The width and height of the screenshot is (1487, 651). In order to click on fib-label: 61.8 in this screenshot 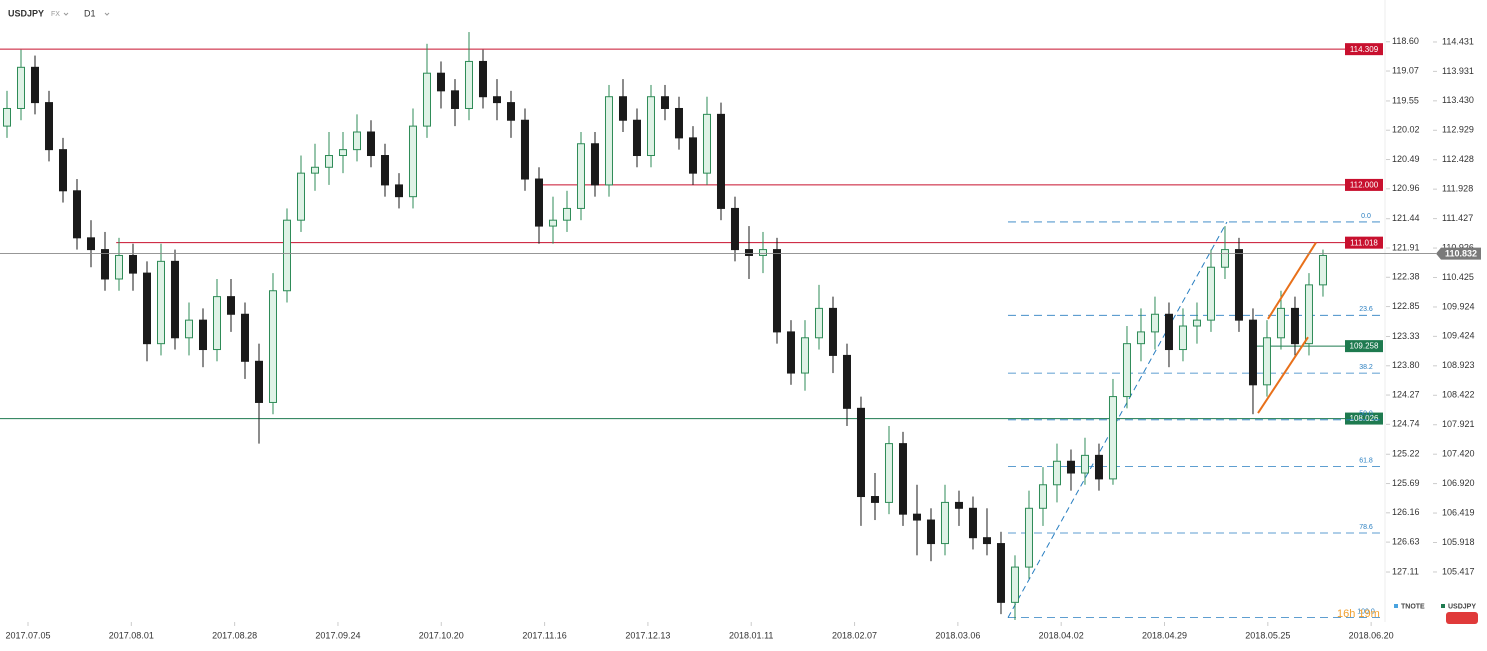, I will do `click(1366, 460)`.